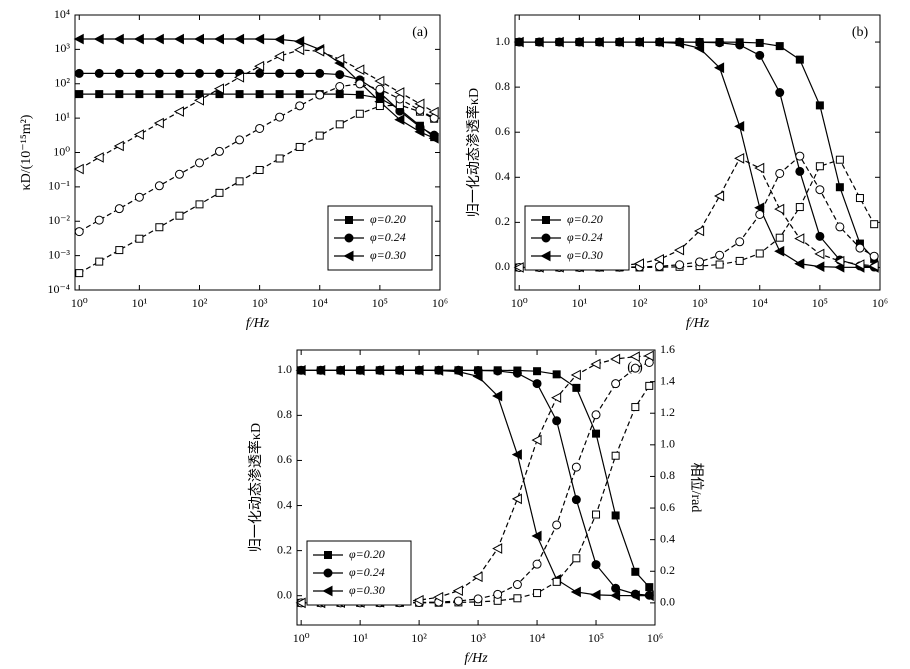  I want to click on legend-label: φ=0.30, so click(585, 255).